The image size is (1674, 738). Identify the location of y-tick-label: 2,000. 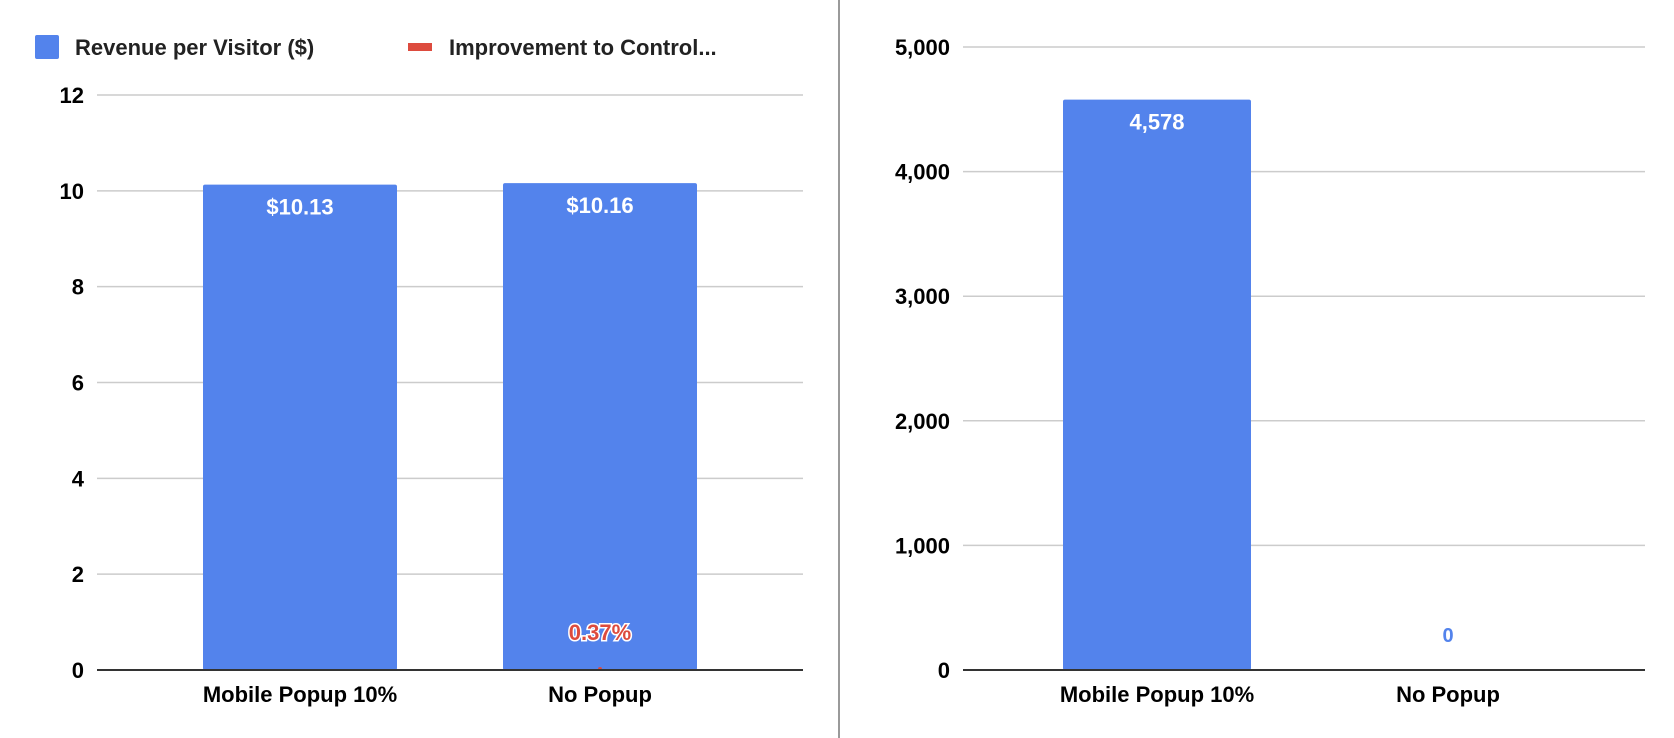
(922, 421).